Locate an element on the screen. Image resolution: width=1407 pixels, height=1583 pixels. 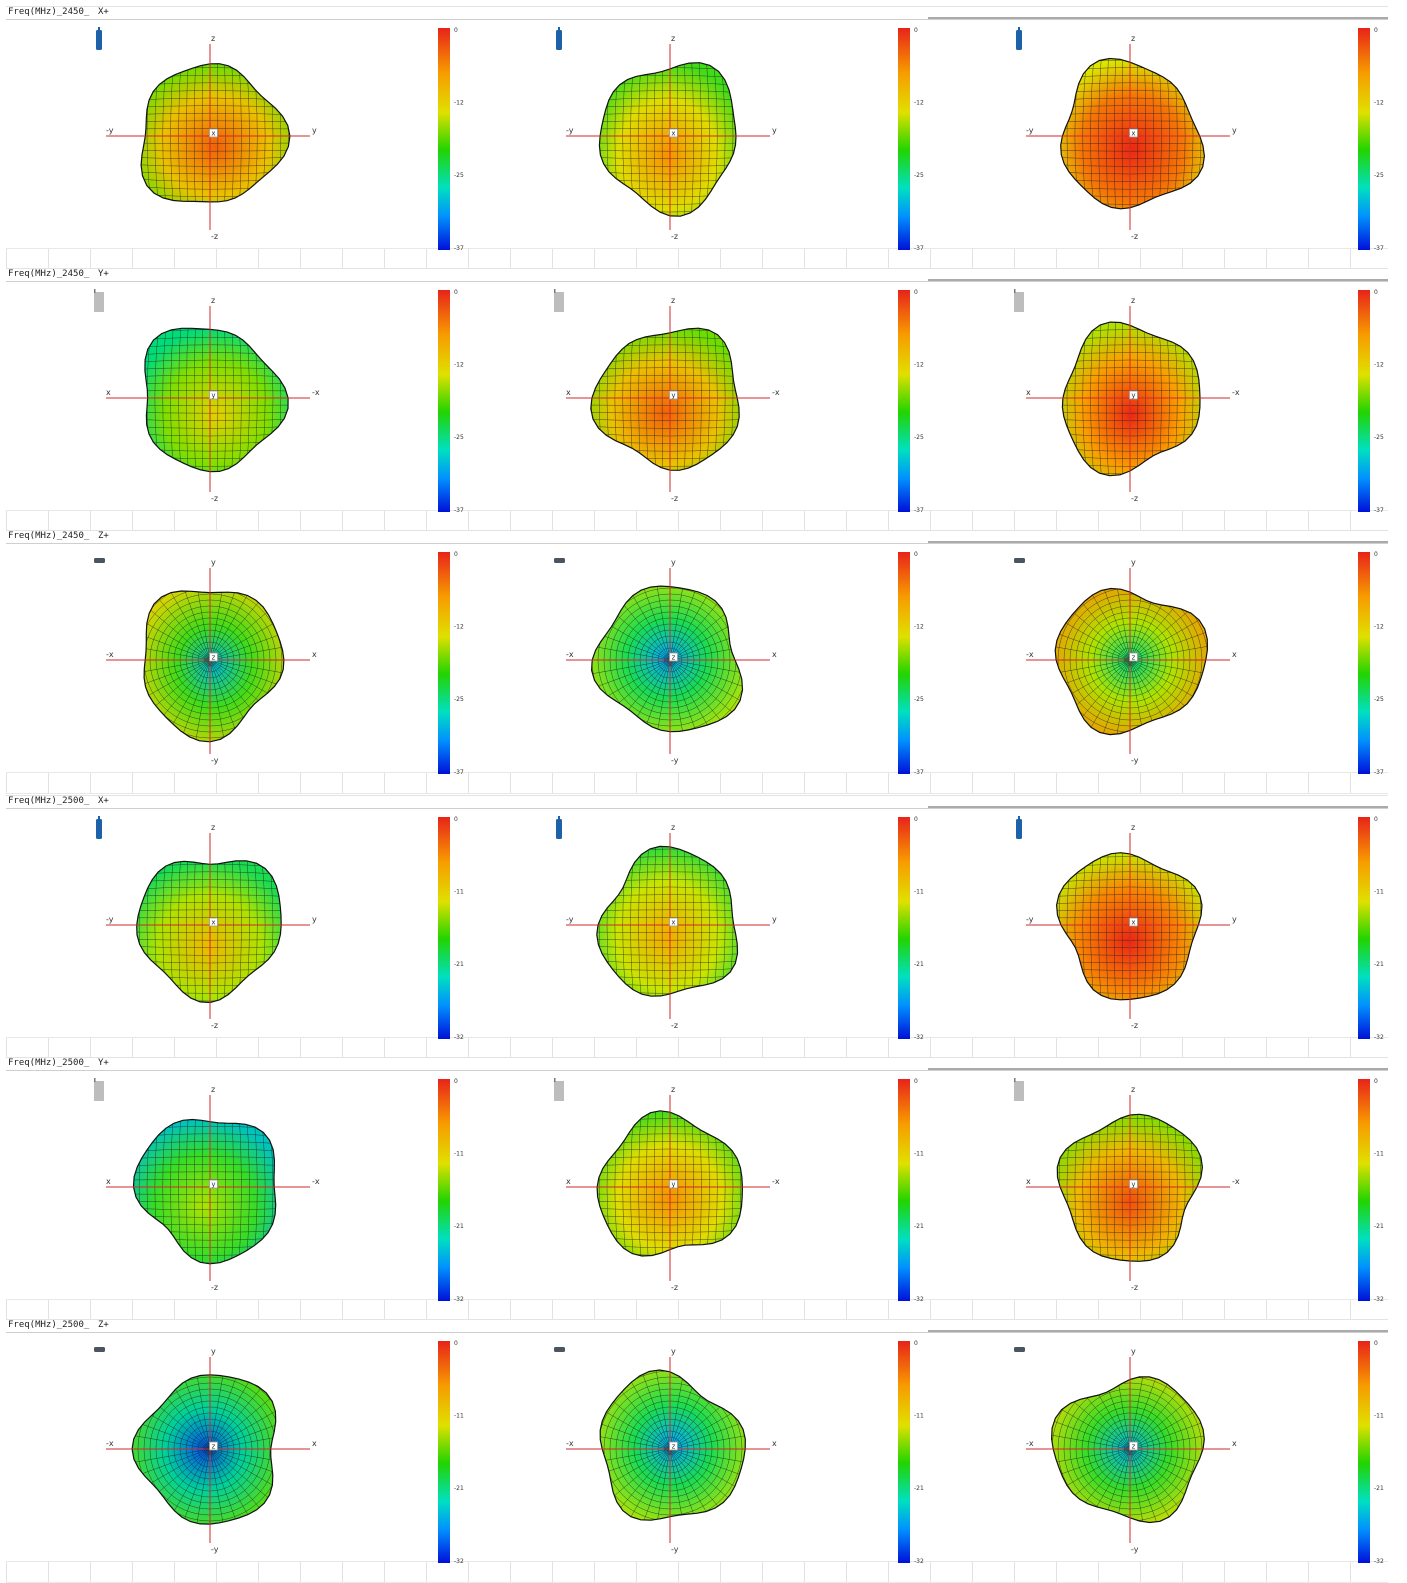
direction-label: Y+ is located at coordinates (103, 1063).